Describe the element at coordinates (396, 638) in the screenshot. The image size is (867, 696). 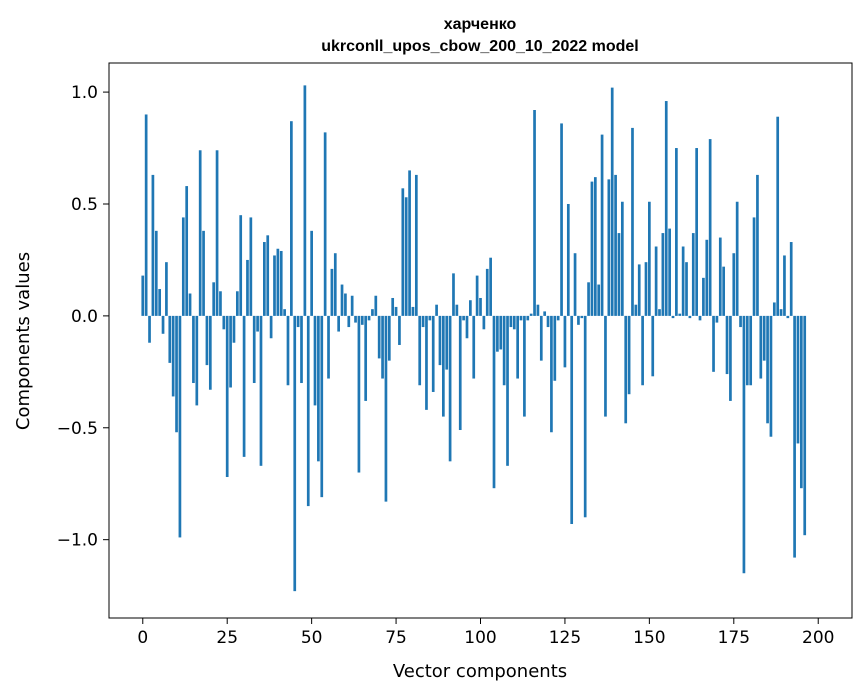
I see `x-tick-label: 75` at that location.